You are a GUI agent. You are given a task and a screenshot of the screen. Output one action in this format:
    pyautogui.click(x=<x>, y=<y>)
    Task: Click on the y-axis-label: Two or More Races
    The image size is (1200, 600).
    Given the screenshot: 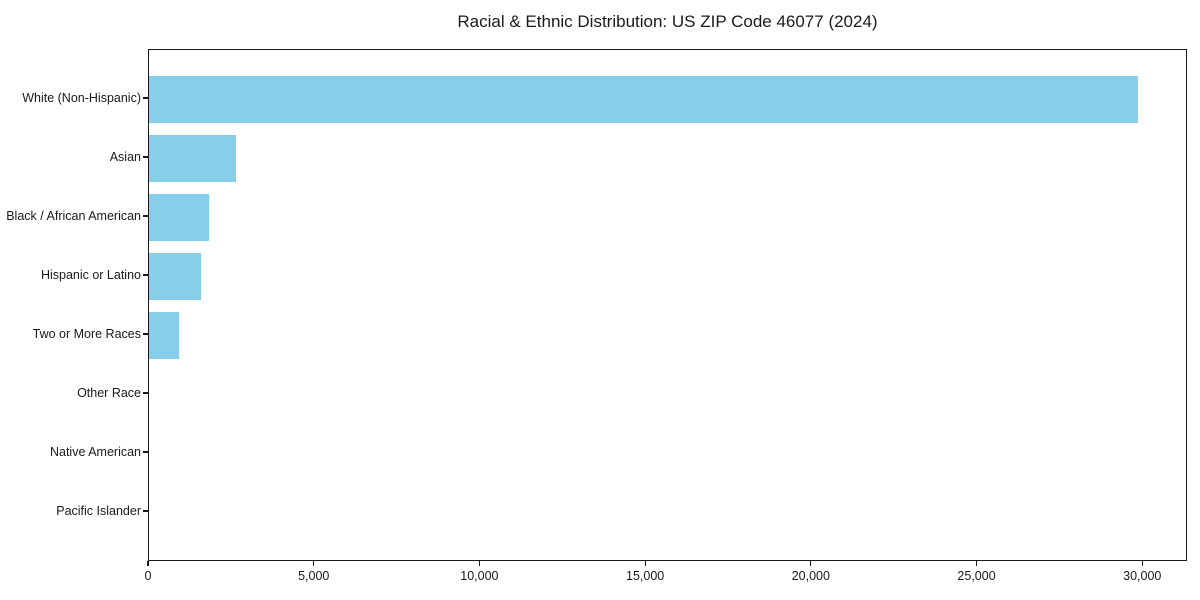 What is the action you would take?
    pyautogui.click(x=86, y=333)
    